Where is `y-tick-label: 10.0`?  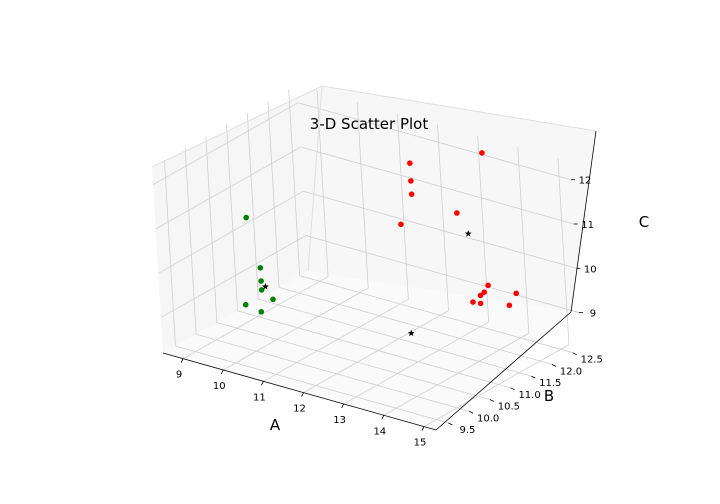 y-tick-label: 10.0 is located at coordinates (488, 418).